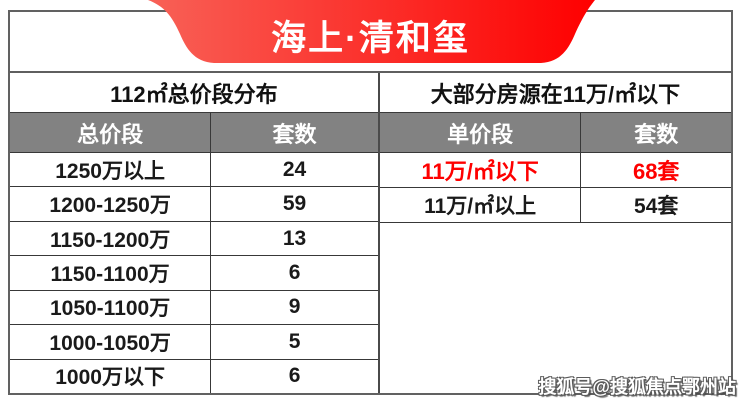 This screenshot has width=740, height=402. Describe the element at coordinates (111, 204) in the screenshot. I see `price-range-value: 1200-1250万` at that location.